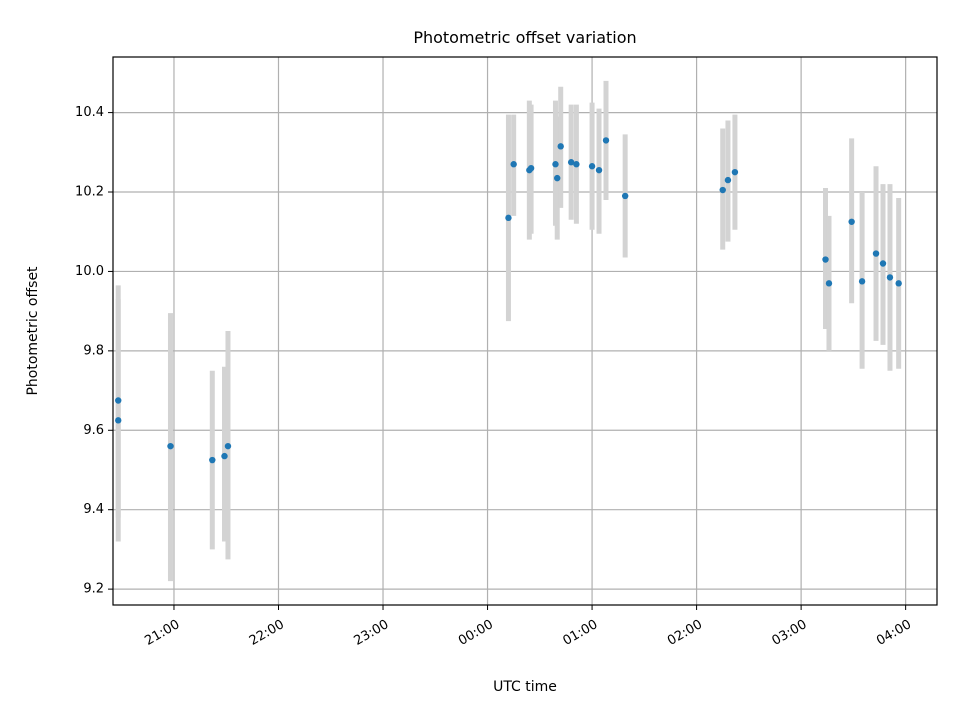  Describe the element at coordinates (33, 331) in the screenshot. I see `y-axis-label: Photometric offset` at that location.